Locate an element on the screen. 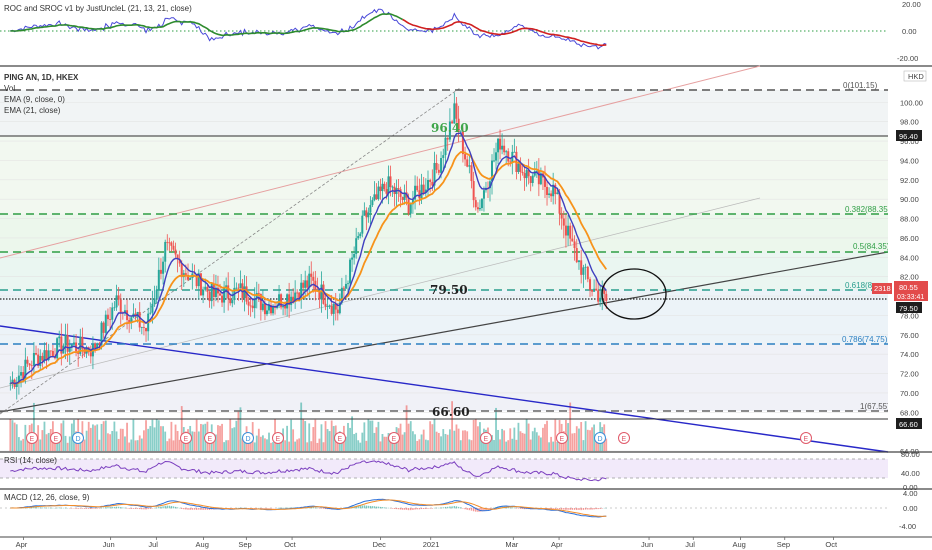 This screenshot has width=932, height=550. legend-ema9: EMA (9, close, 0) is located at coordinates (34, 99).